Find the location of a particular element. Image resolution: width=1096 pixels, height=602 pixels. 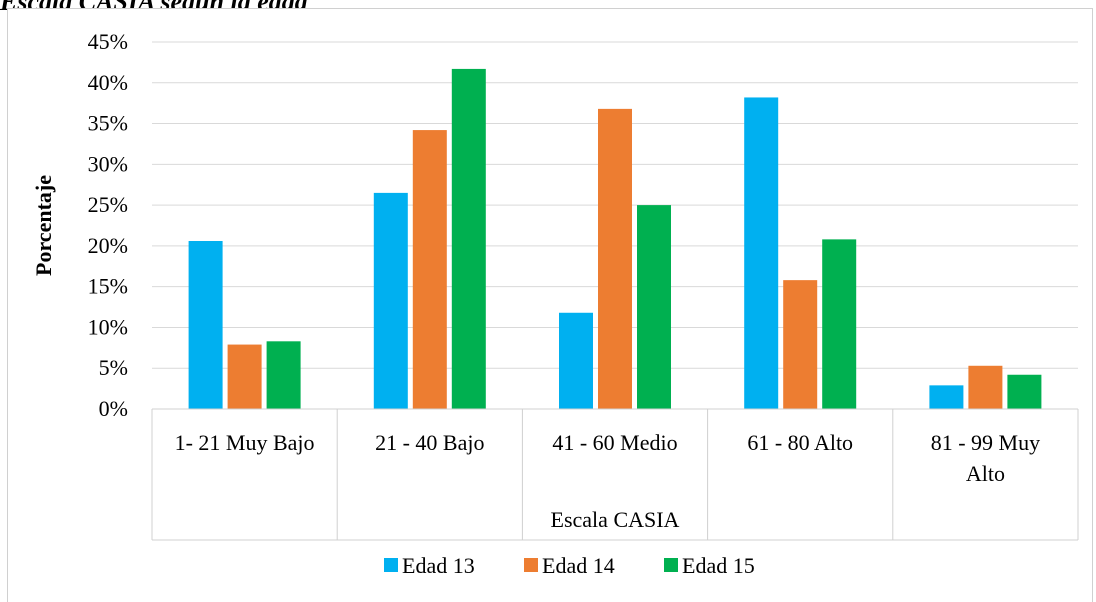

legend-label: Edad 13 is located at coordinates (438, 565).